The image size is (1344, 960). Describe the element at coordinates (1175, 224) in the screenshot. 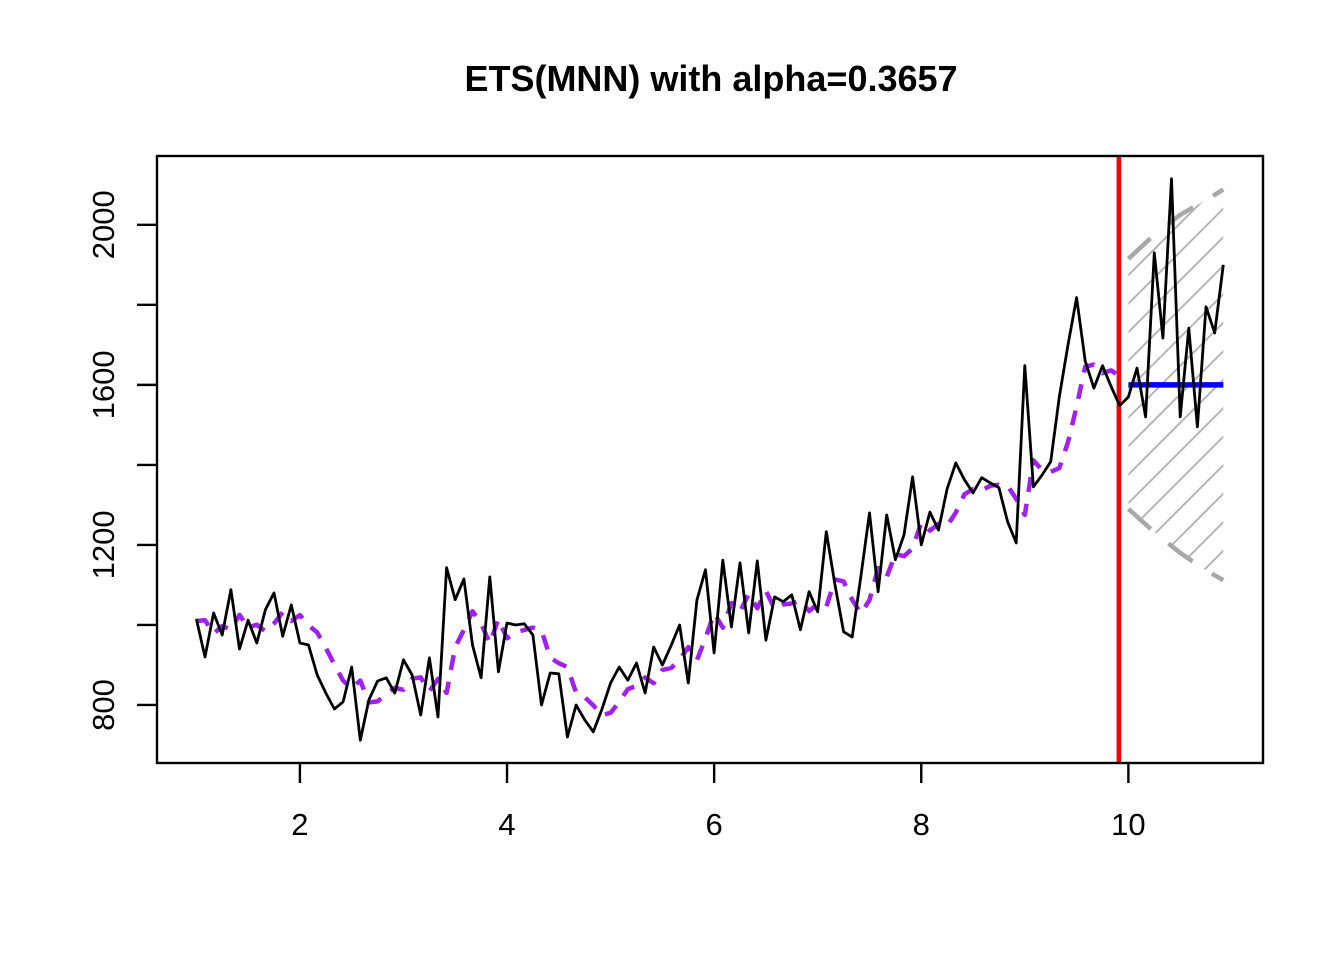

I see `prediction-interval-upper` at that location.